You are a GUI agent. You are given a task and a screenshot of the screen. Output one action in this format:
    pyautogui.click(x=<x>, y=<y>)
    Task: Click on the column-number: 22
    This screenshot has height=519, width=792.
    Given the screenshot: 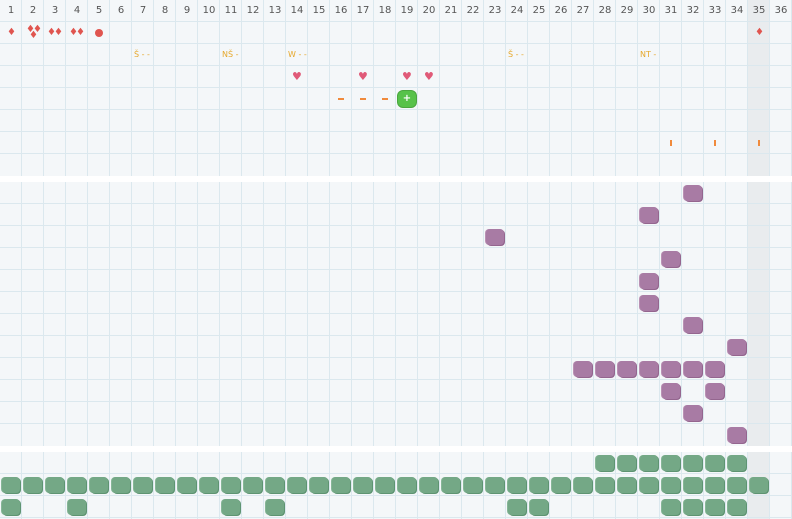 What is the action you would take?
    pyautogui.click(x=473, y=10)
    